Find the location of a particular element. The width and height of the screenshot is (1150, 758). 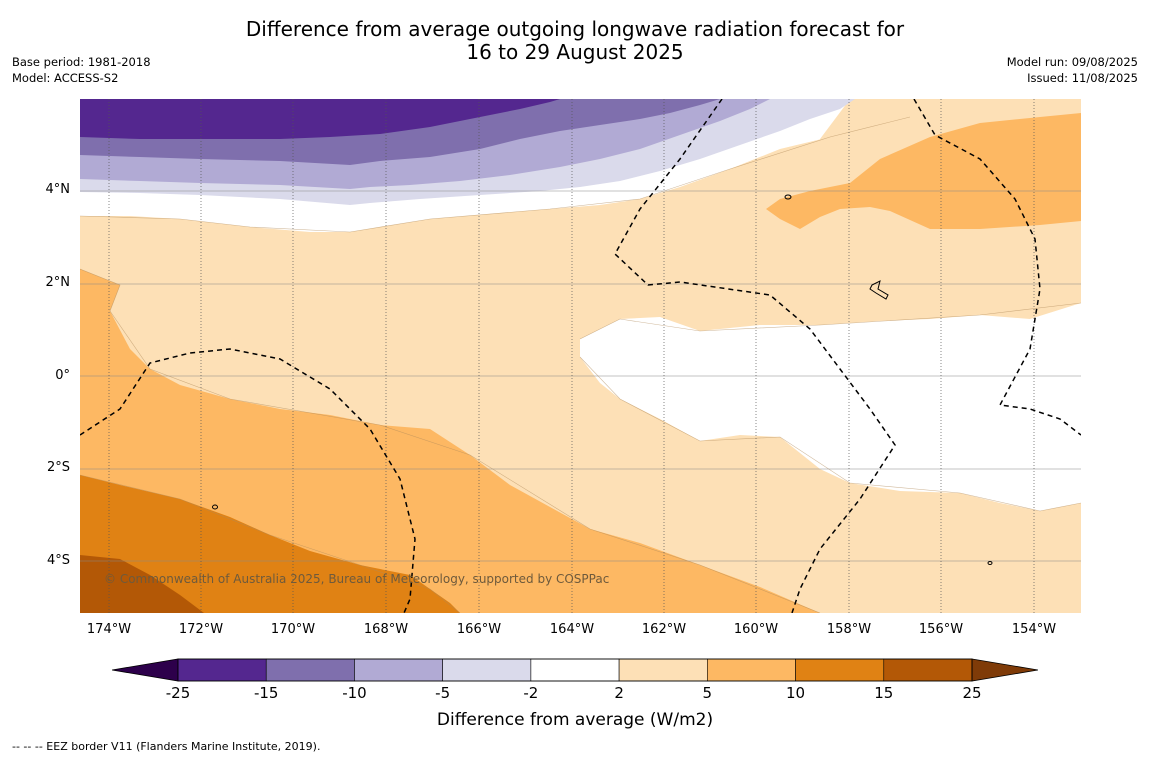

lat-label-2n: 2°N is located at coordinates (58, 282).